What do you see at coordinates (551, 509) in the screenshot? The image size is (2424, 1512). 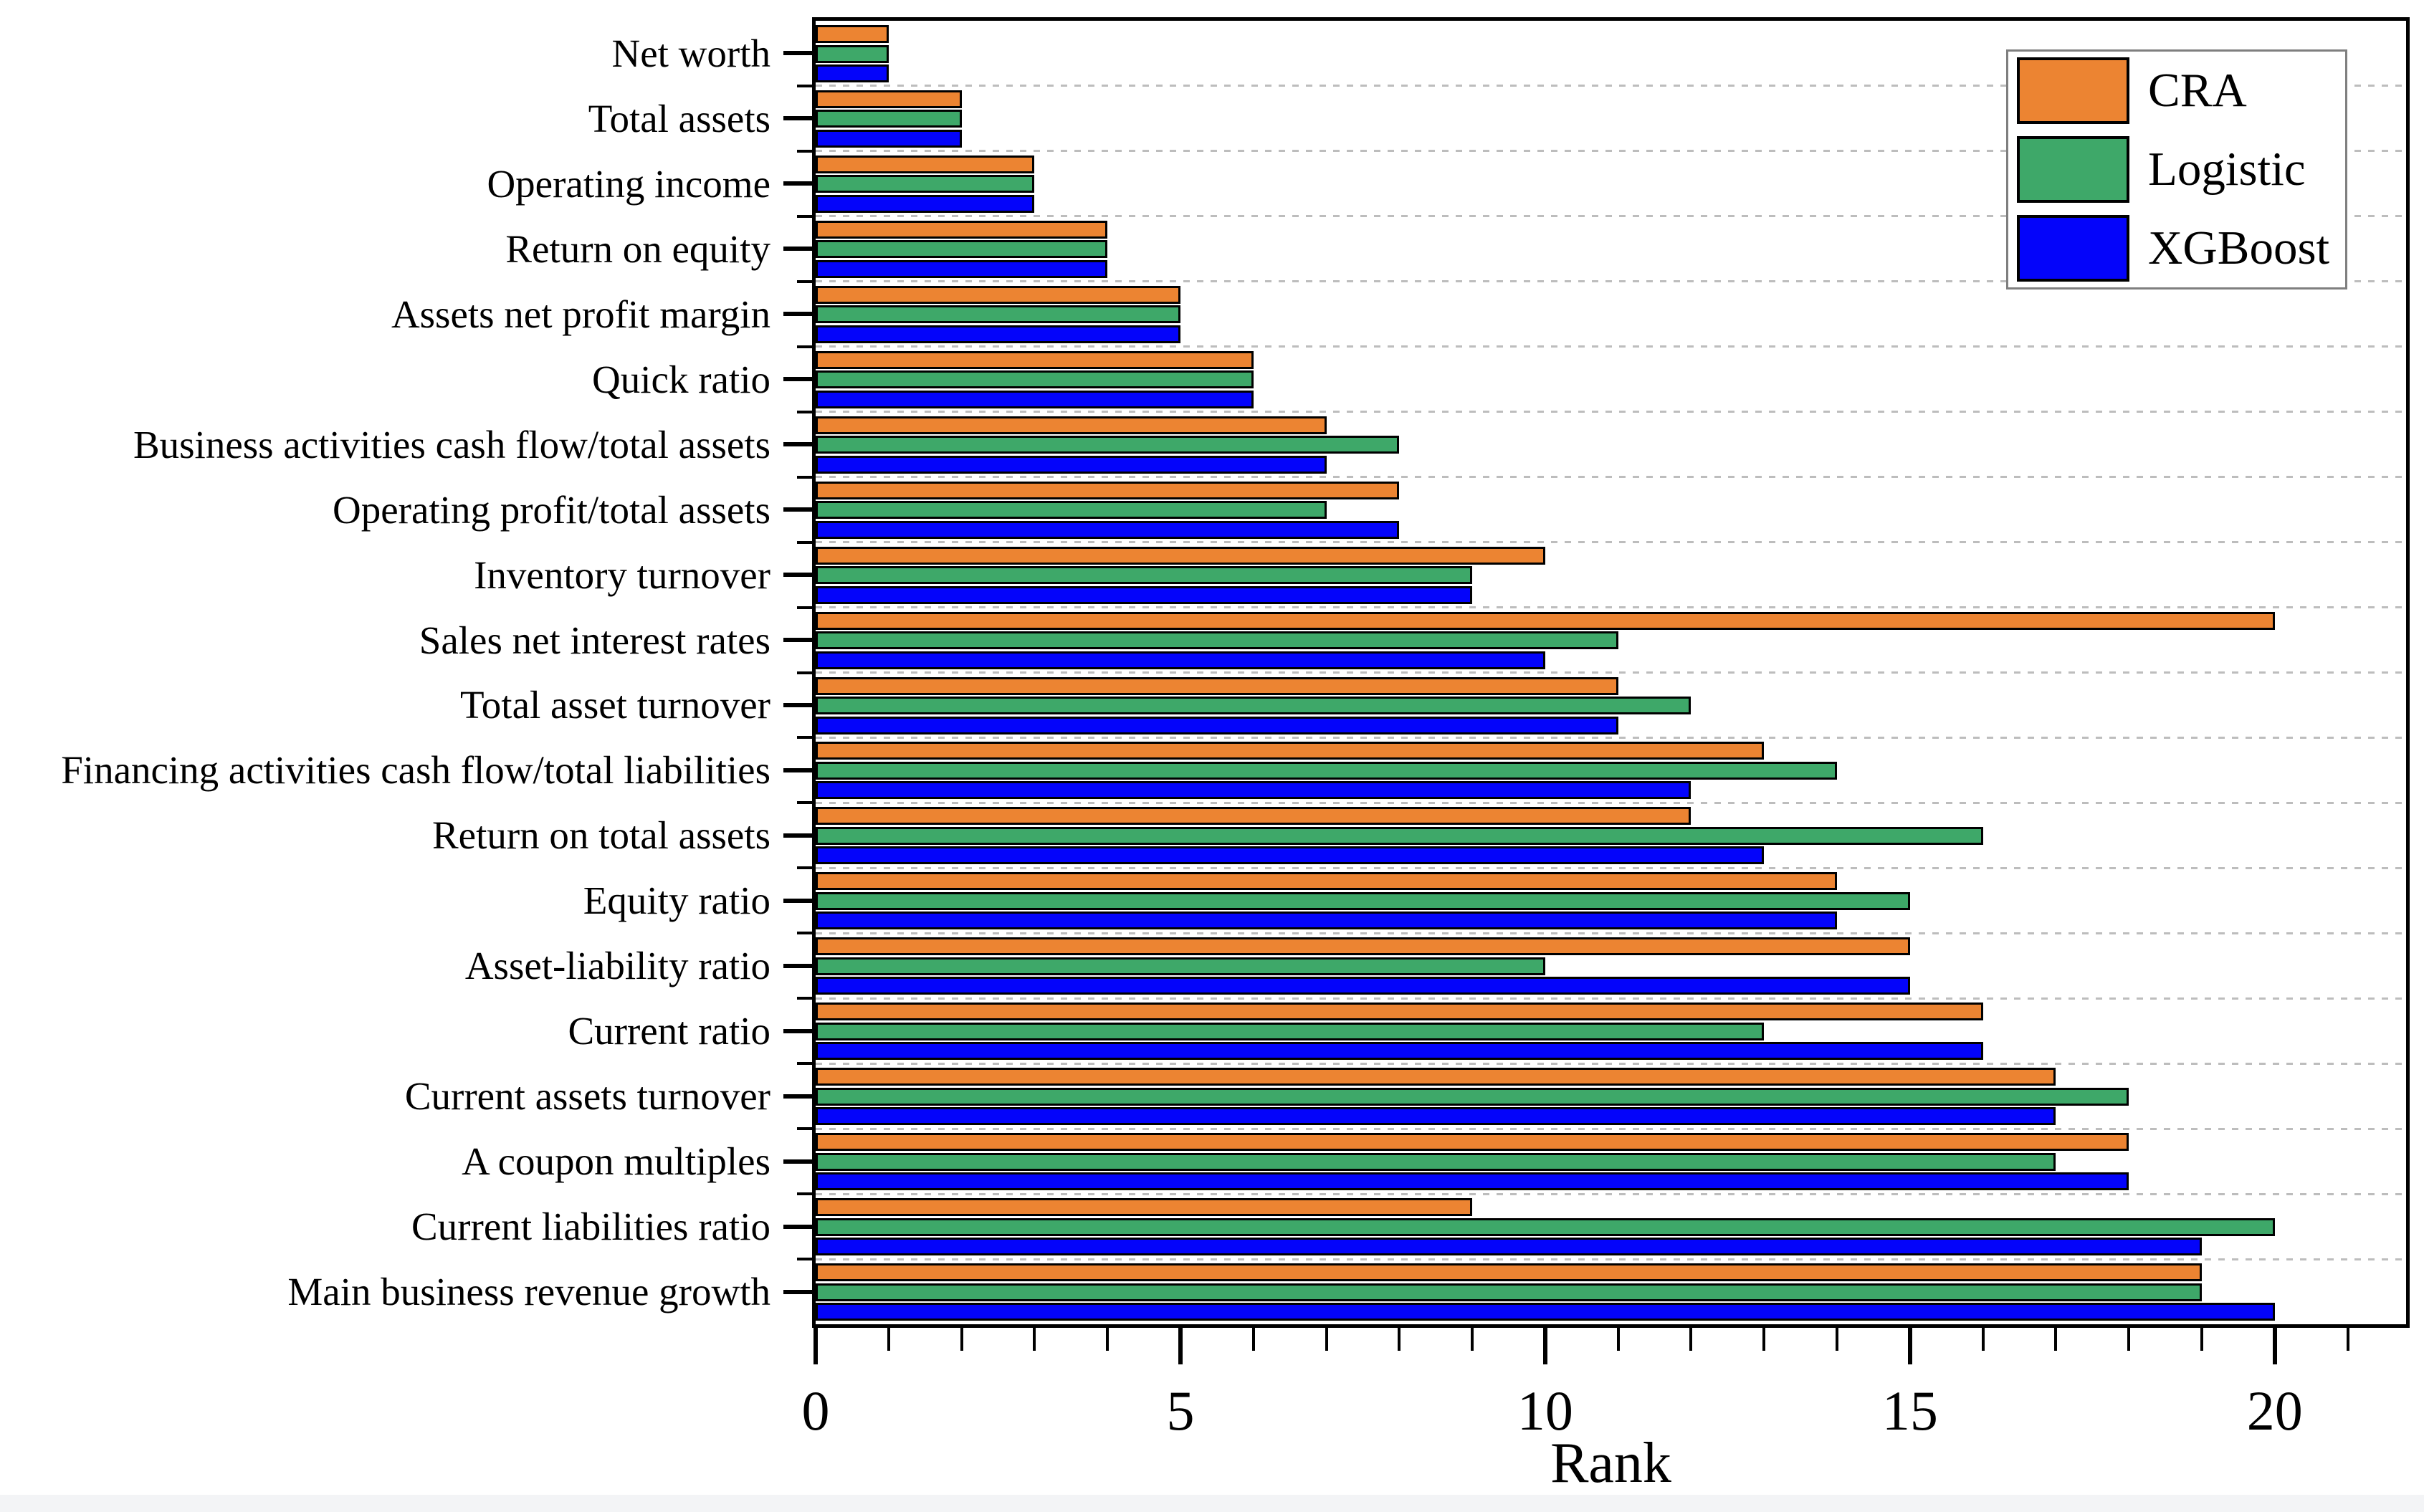 I see `y-axis-category-label: Operating profit/total assets` at bounding box center [551, 509].